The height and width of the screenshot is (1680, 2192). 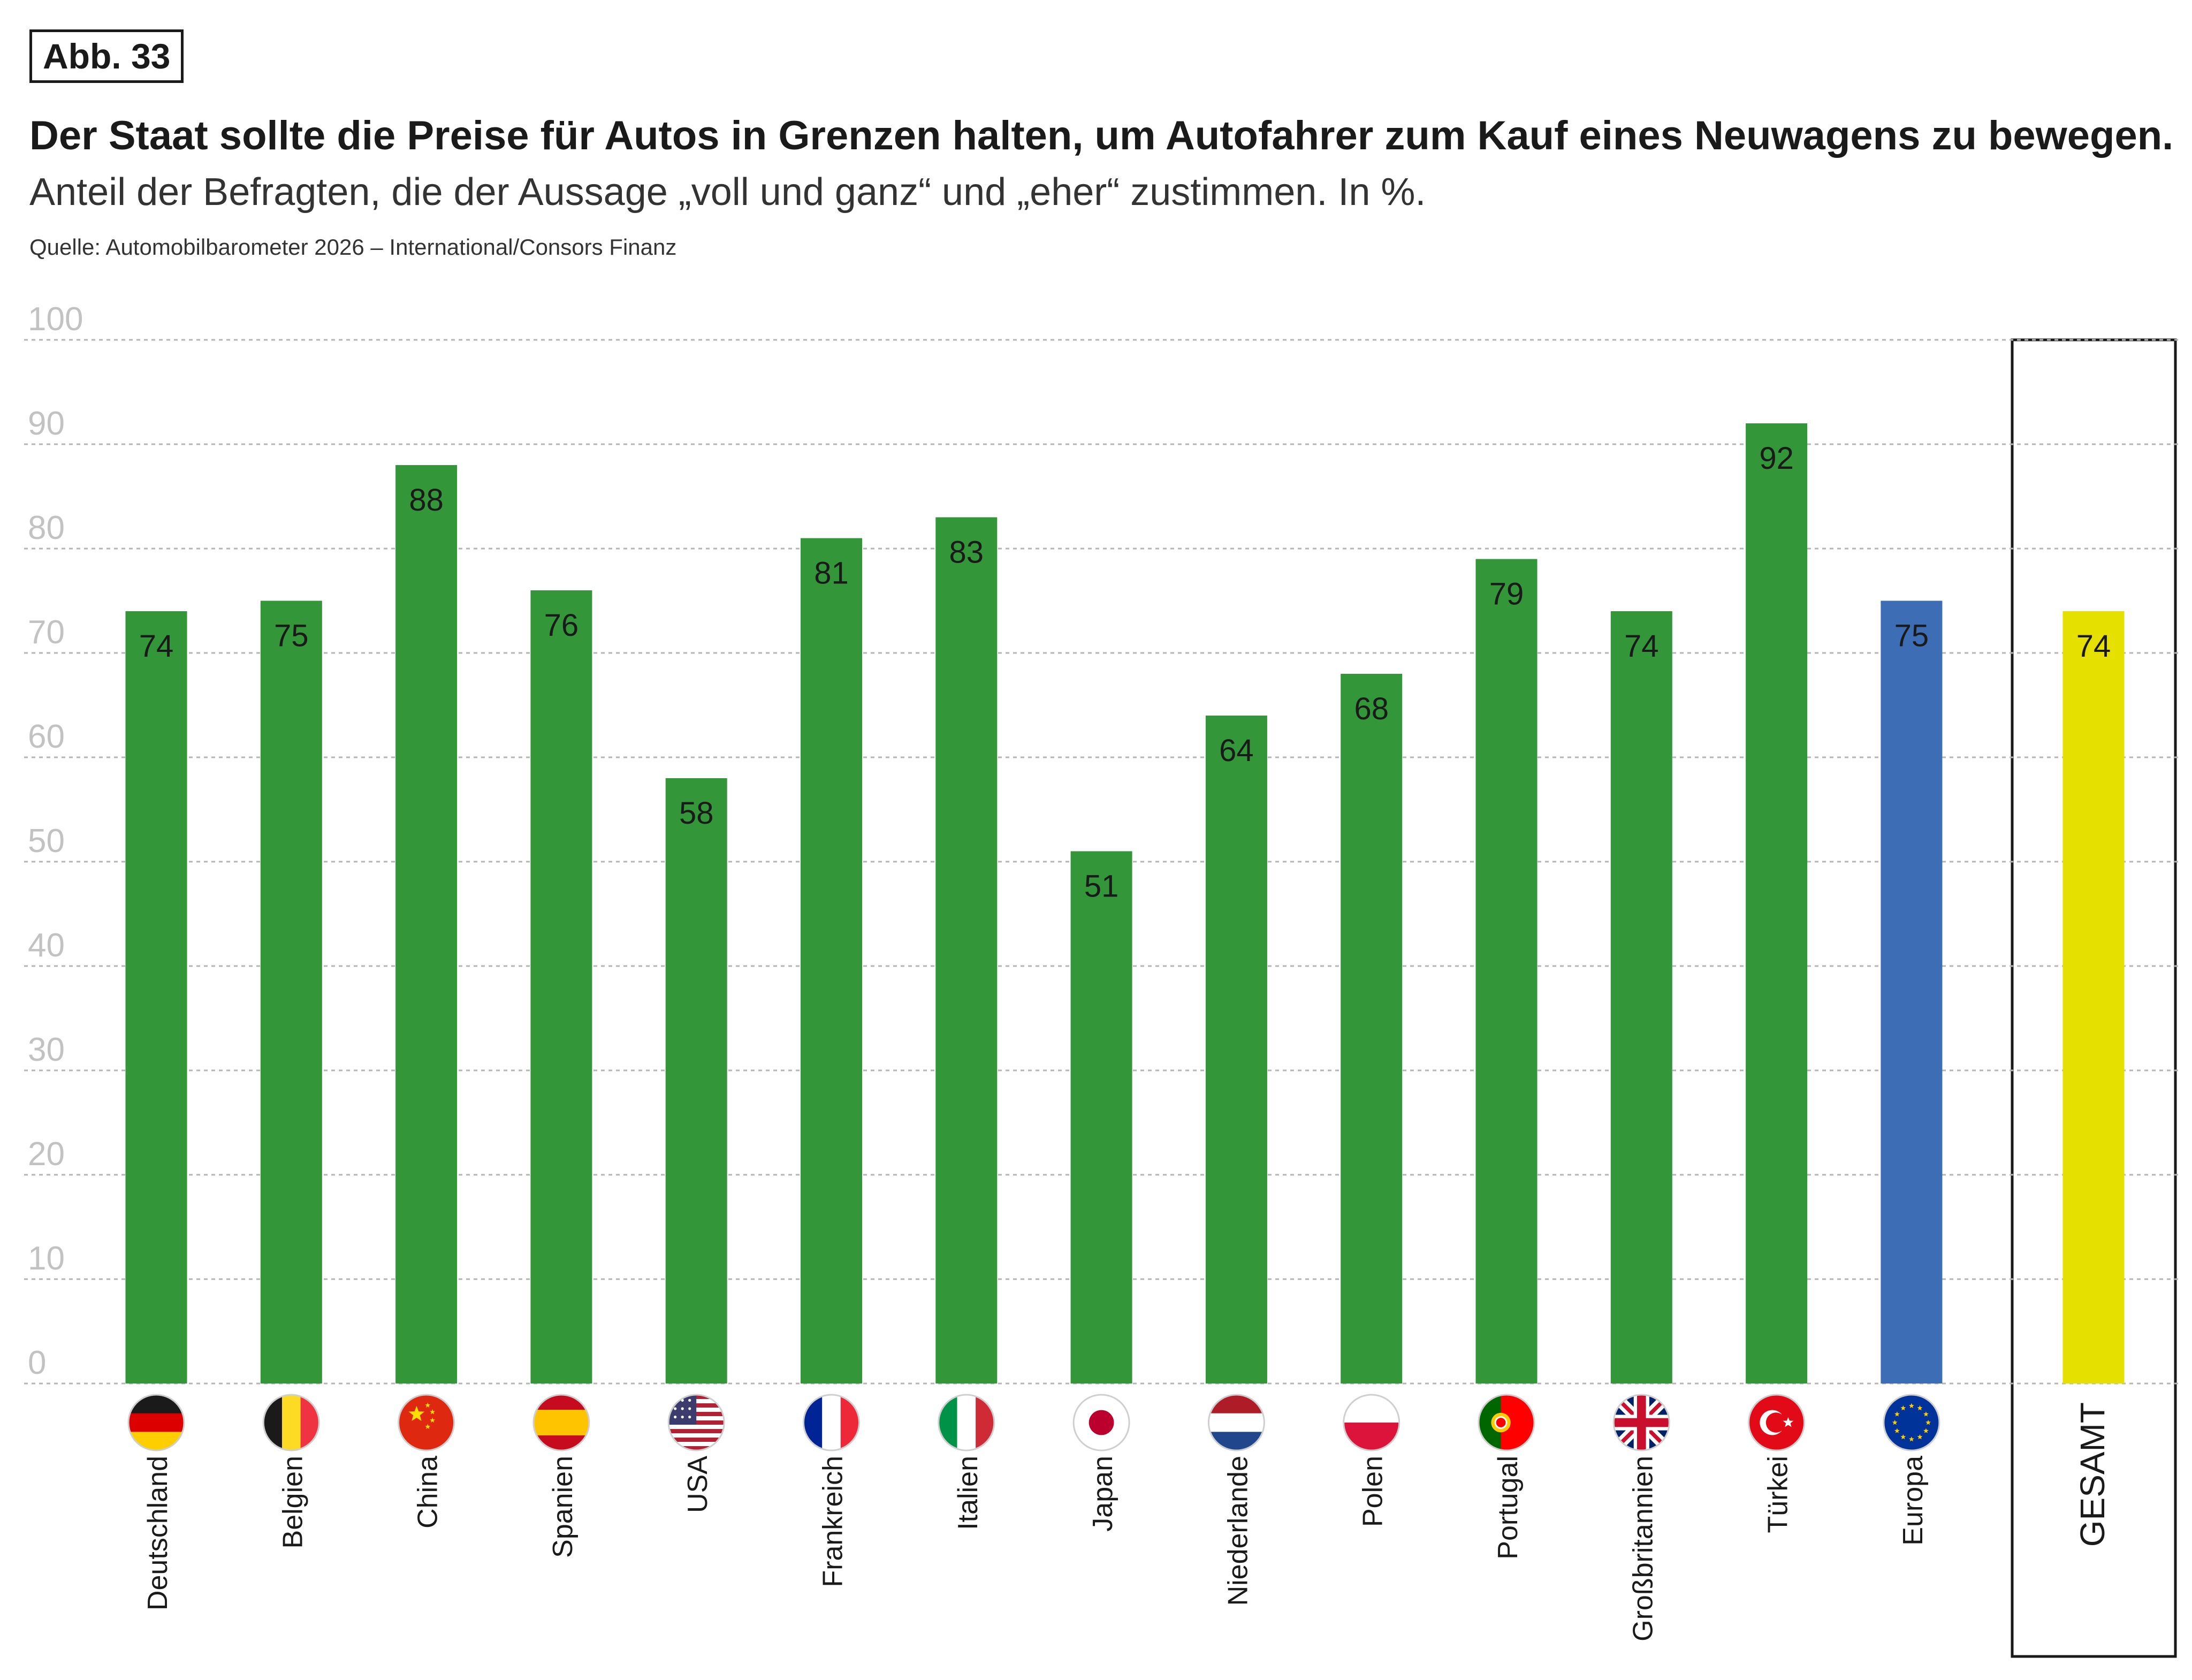 I want to click on bar-value-label: 68, so click(x=1371, y=708).